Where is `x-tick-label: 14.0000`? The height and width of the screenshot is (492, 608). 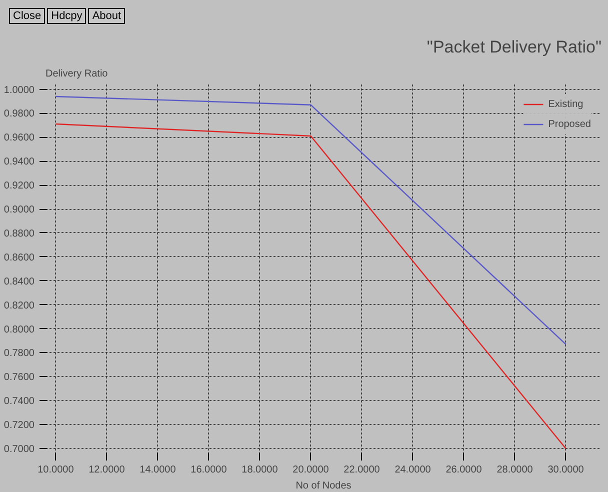
x-tick-label: 14.0000 is located at coordinates (158, 470).